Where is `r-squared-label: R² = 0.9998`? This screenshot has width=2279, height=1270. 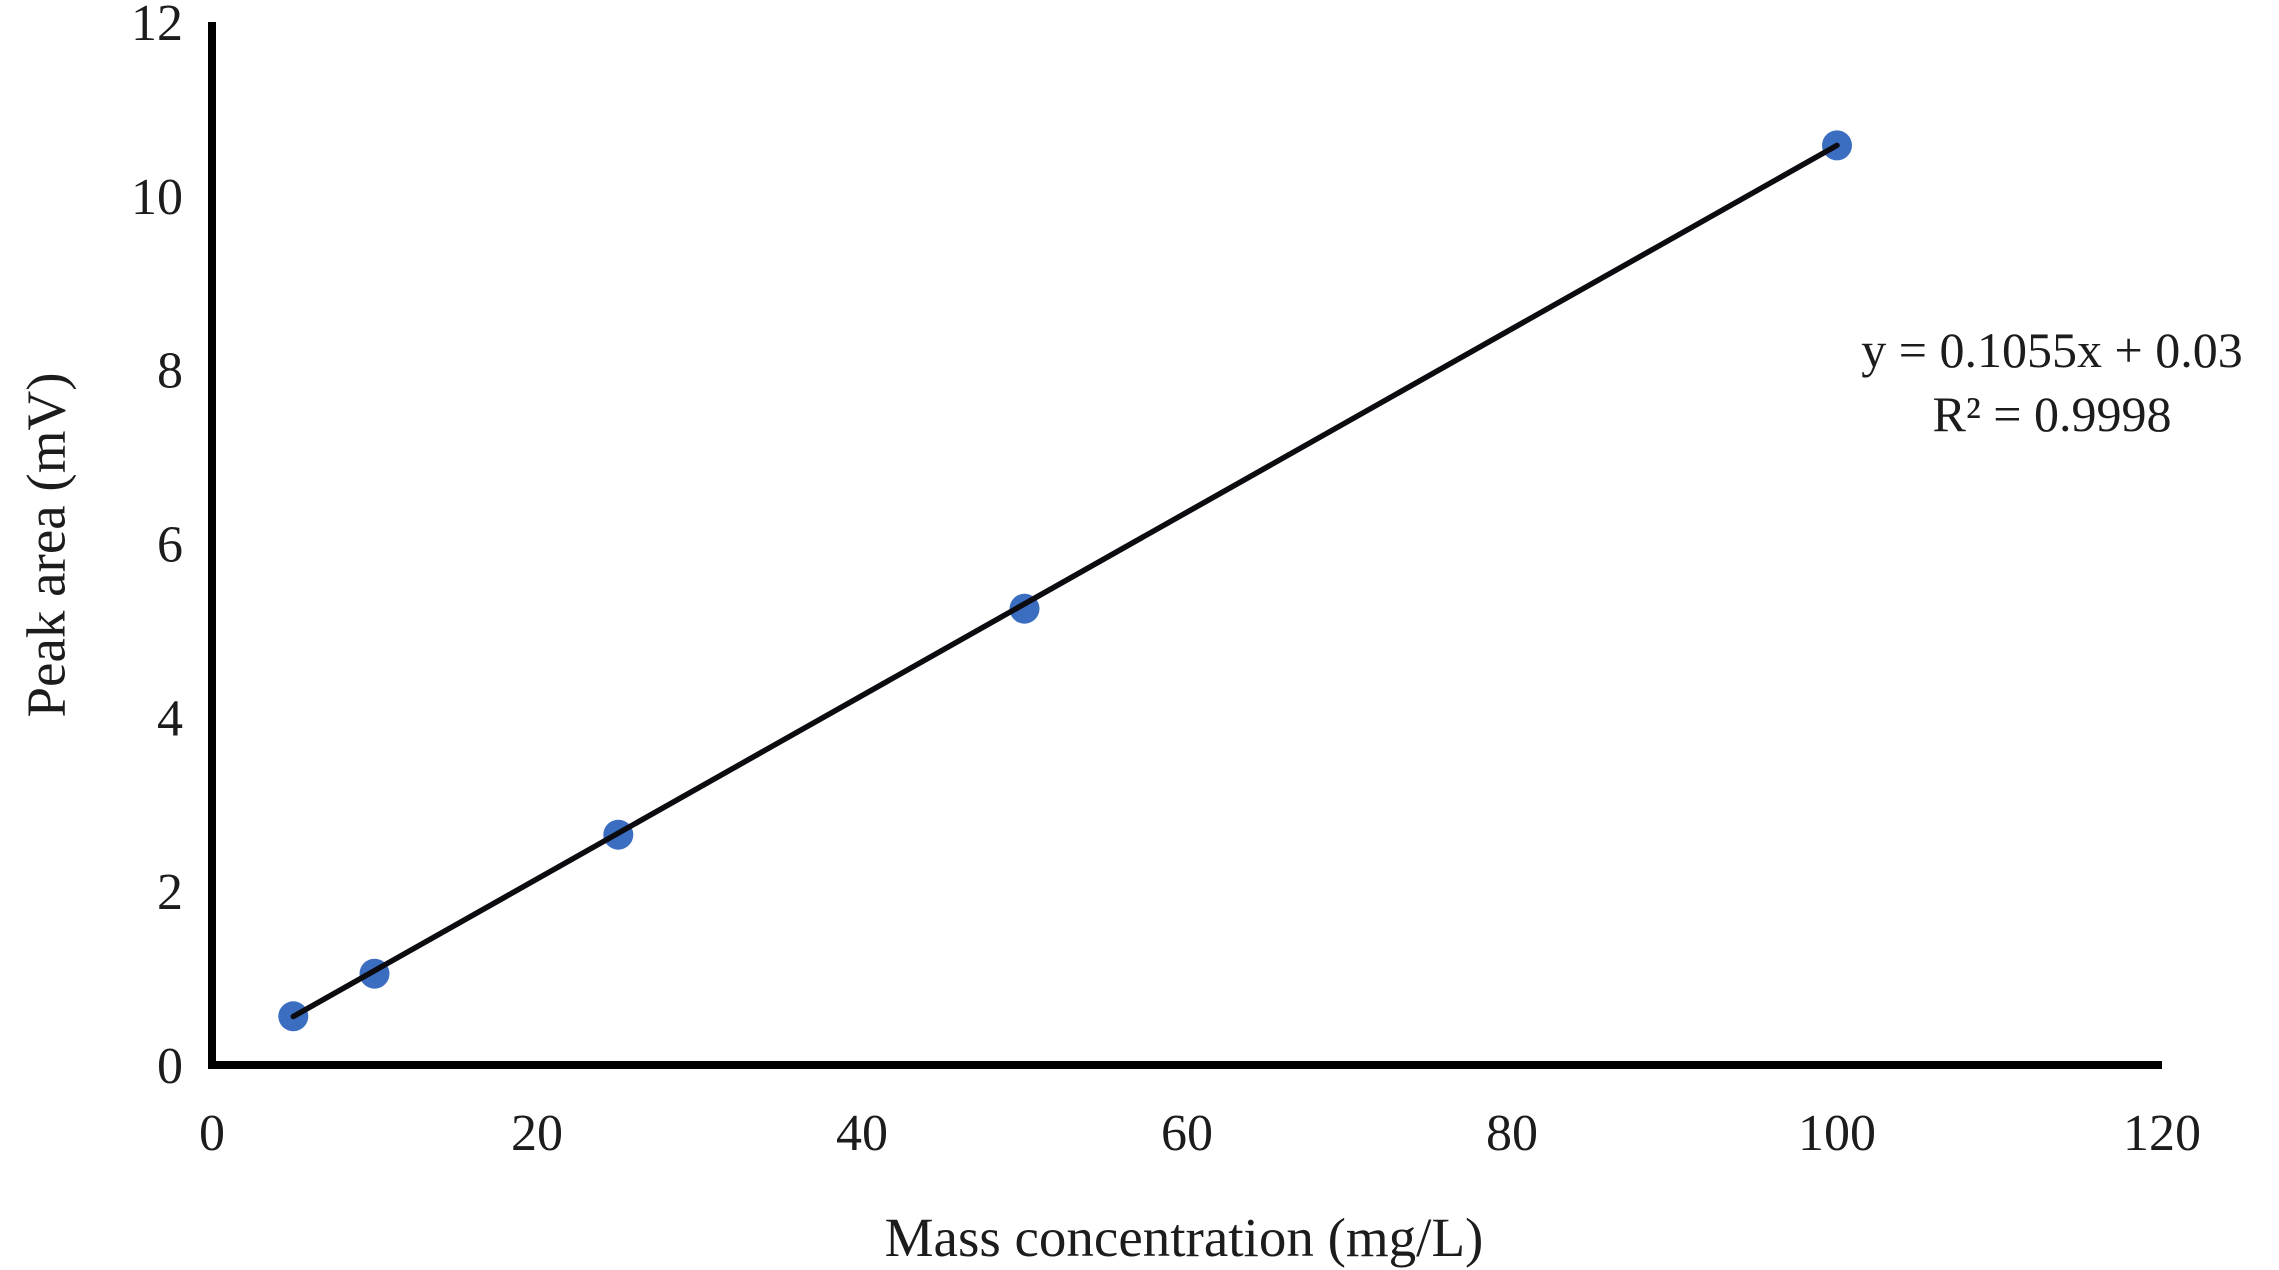
r-squared-label: R² = 0.9998 is located at coordinates (2052, 414).